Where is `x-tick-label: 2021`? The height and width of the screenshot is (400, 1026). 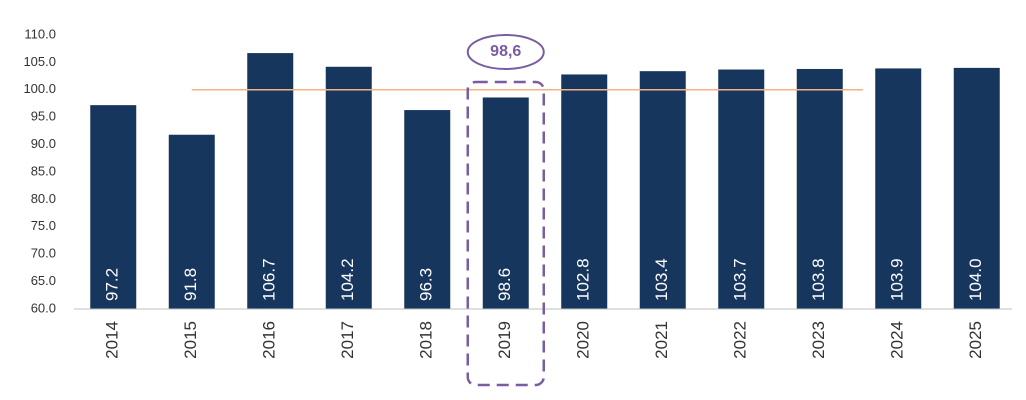 x-tick-label: 2021 is located at coordinates (661, 340).